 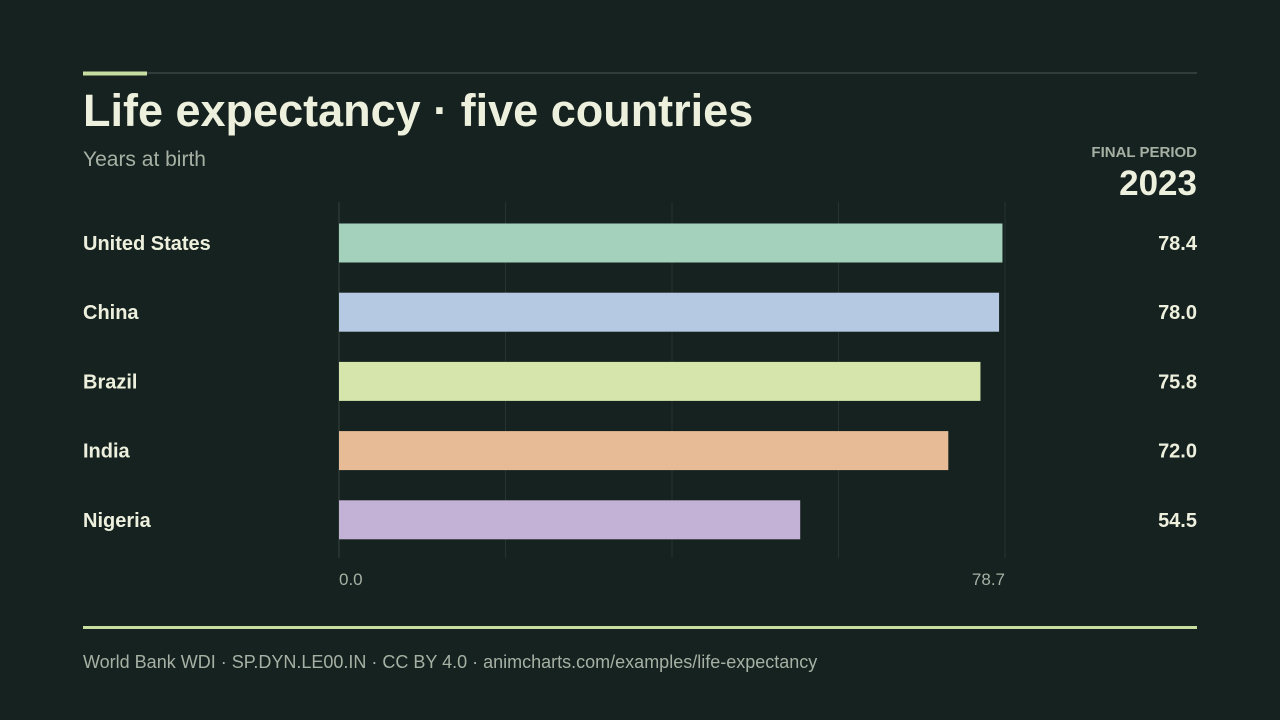 I want to click on value-label: 75.8, so click(x=1177, y=382).